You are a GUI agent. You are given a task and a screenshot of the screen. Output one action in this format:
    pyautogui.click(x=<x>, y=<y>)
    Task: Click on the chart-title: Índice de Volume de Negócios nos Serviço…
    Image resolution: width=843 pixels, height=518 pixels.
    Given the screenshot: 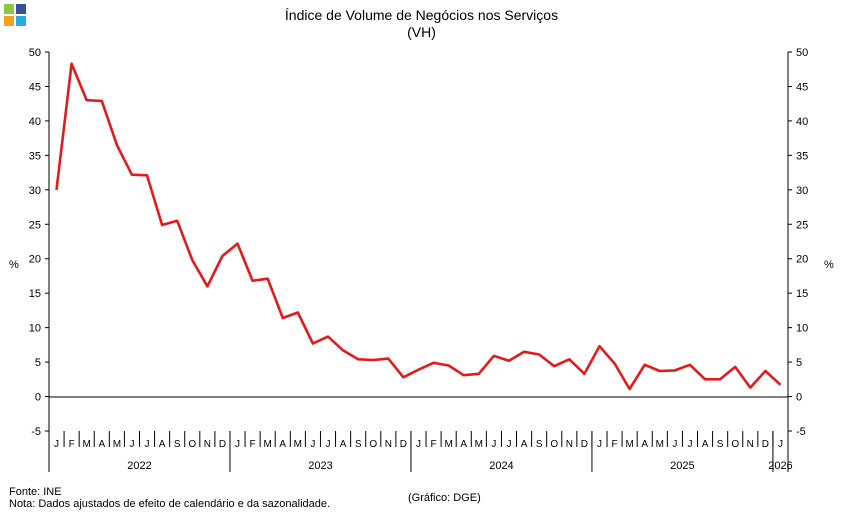 What is the action you would take?
    pyautogui.click(x=421, y=15)
    